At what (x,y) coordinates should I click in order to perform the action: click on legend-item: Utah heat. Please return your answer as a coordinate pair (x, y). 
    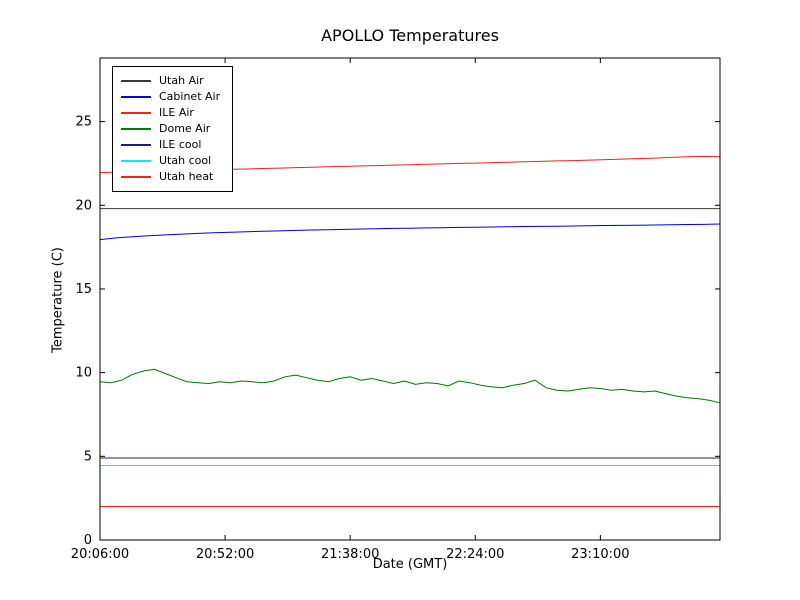
    Looking at the image, I should click on (170, 177).